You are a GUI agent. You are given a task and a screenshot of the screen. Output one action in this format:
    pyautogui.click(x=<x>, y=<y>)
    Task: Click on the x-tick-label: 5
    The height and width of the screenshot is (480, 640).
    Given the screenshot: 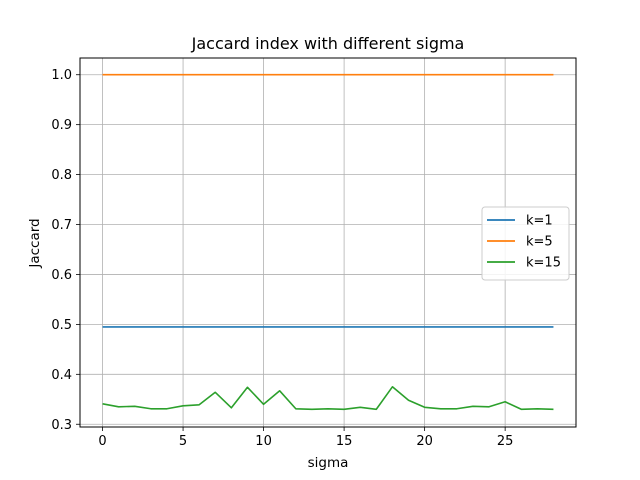 What is the action you would take?
    pyautogui.click(x=183, y=441)
    